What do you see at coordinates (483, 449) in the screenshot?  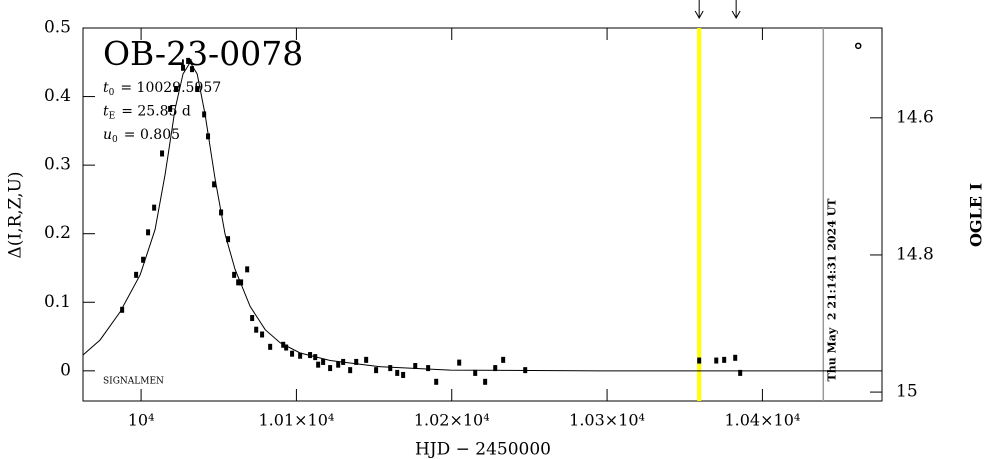 I see `x-axis-label: HJD − 2450000` at bounding box center [483, 449].